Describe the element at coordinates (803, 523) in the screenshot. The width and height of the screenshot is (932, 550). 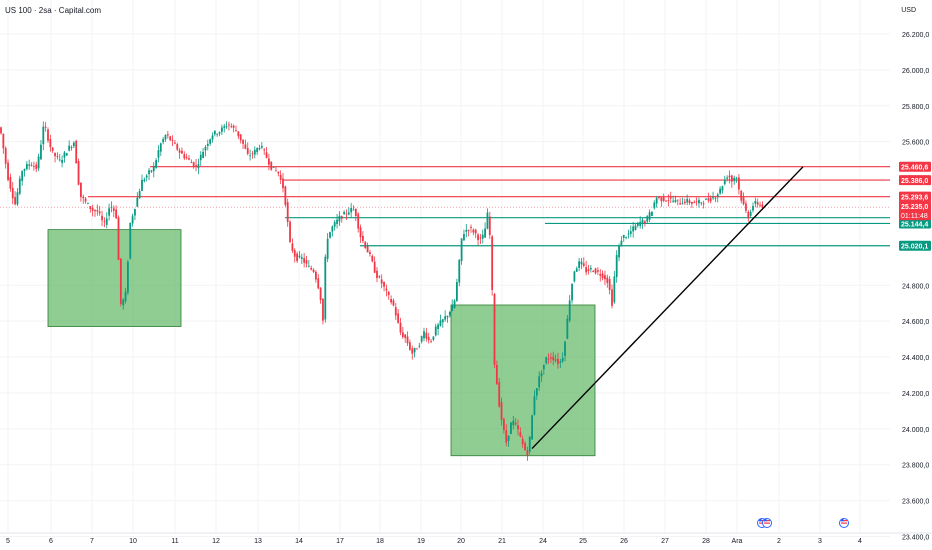
I see `event-markers` at that location.